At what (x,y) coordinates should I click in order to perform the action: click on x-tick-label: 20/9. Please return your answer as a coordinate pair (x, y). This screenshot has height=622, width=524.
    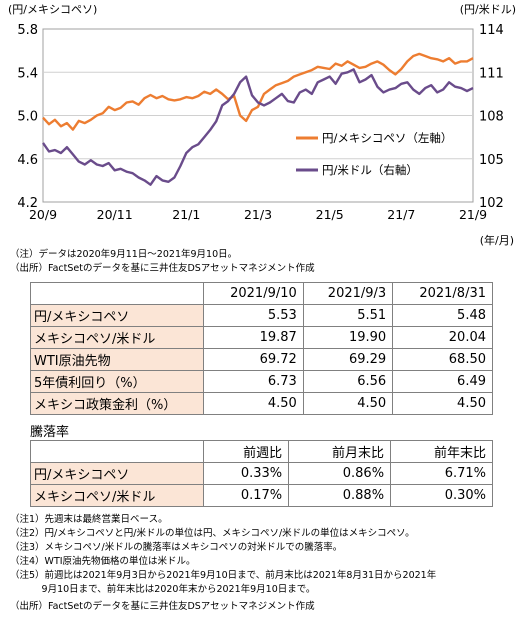
    Looking at the image, I should click on (43, 214).